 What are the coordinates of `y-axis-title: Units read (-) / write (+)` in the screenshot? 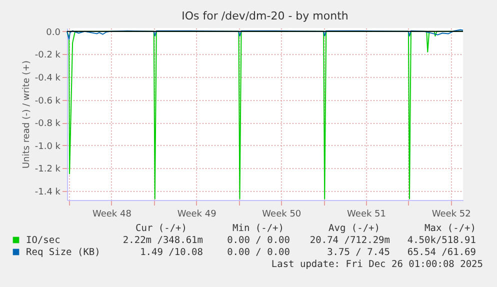 It's located at (27, 114).